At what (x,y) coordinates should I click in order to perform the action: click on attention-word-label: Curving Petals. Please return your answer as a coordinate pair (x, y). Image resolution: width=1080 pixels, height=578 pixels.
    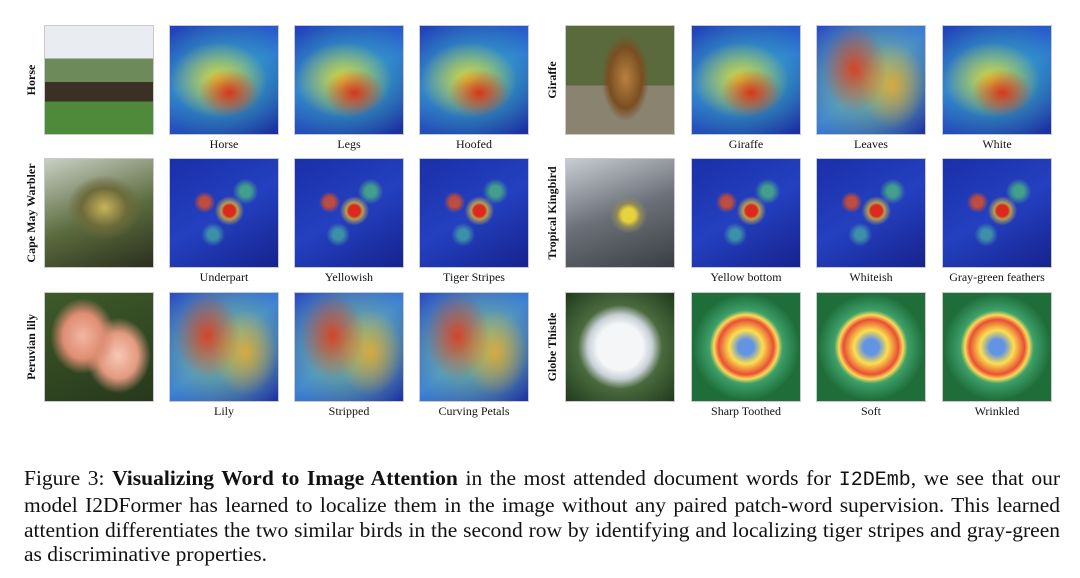
    Looking at the image, I should click on (474, 411).